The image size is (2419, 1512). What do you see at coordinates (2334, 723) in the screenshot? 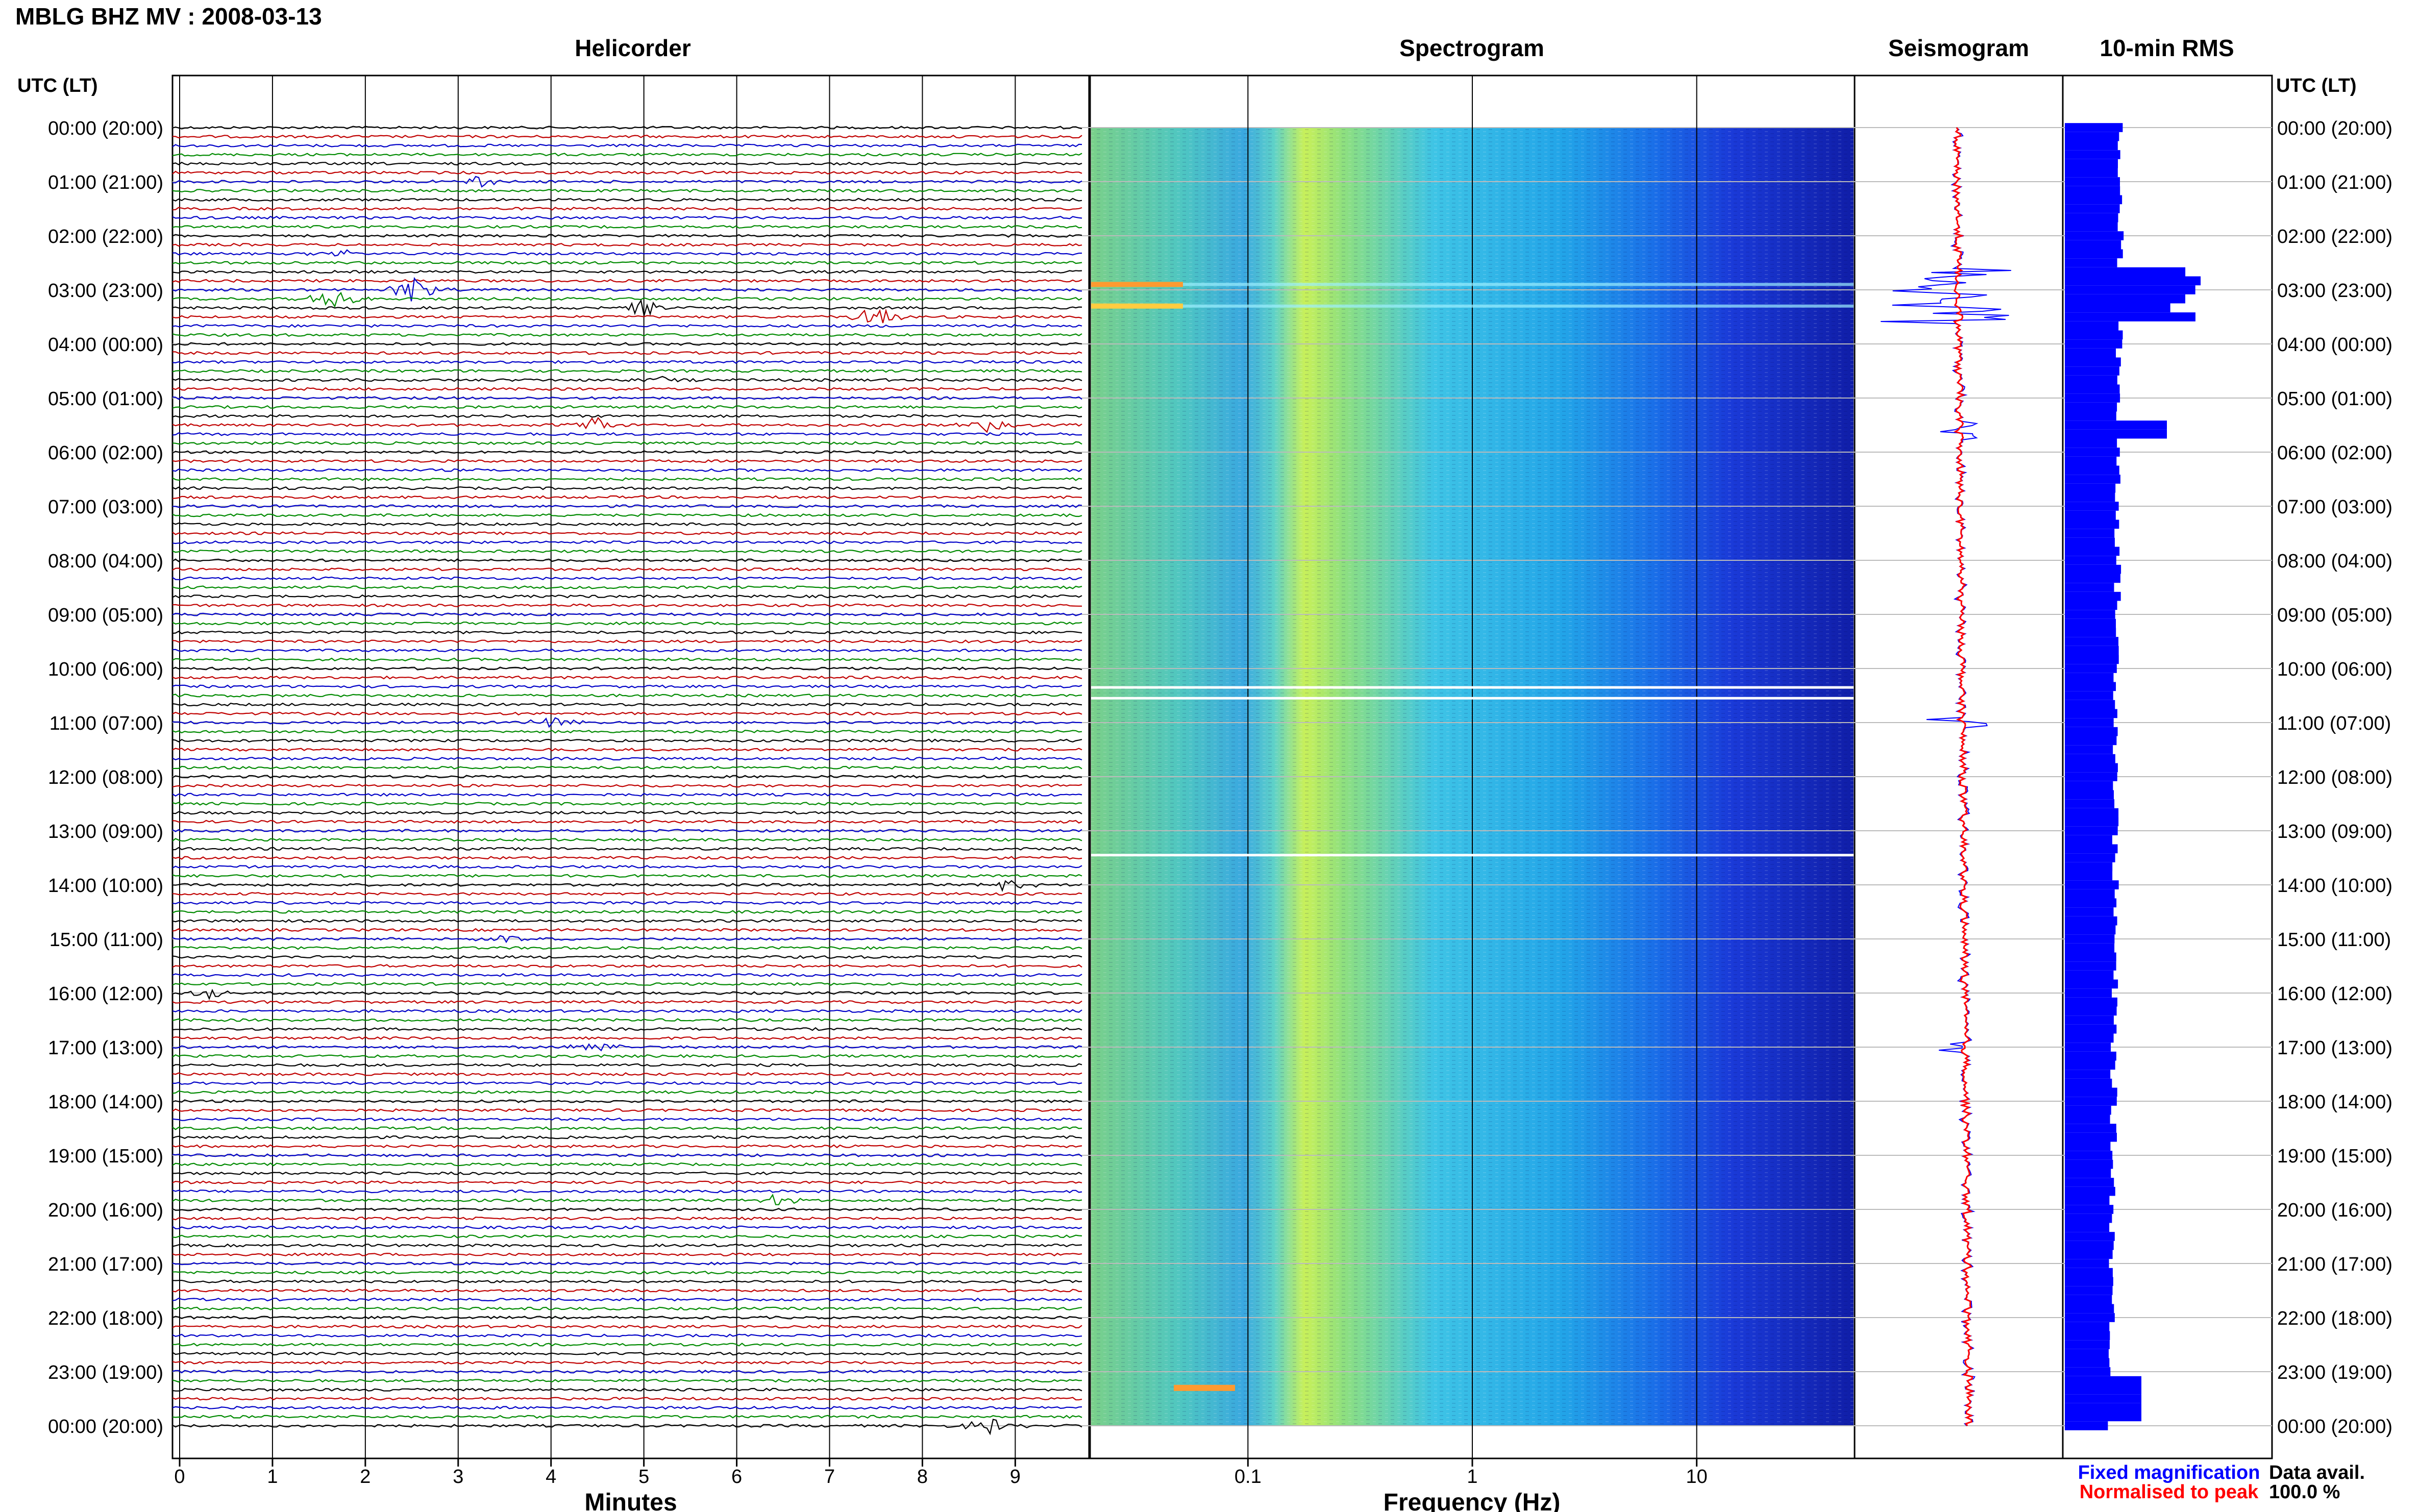
I see `right-time-label: 11:00 (07:00)` at bounding box center [2334, 723].